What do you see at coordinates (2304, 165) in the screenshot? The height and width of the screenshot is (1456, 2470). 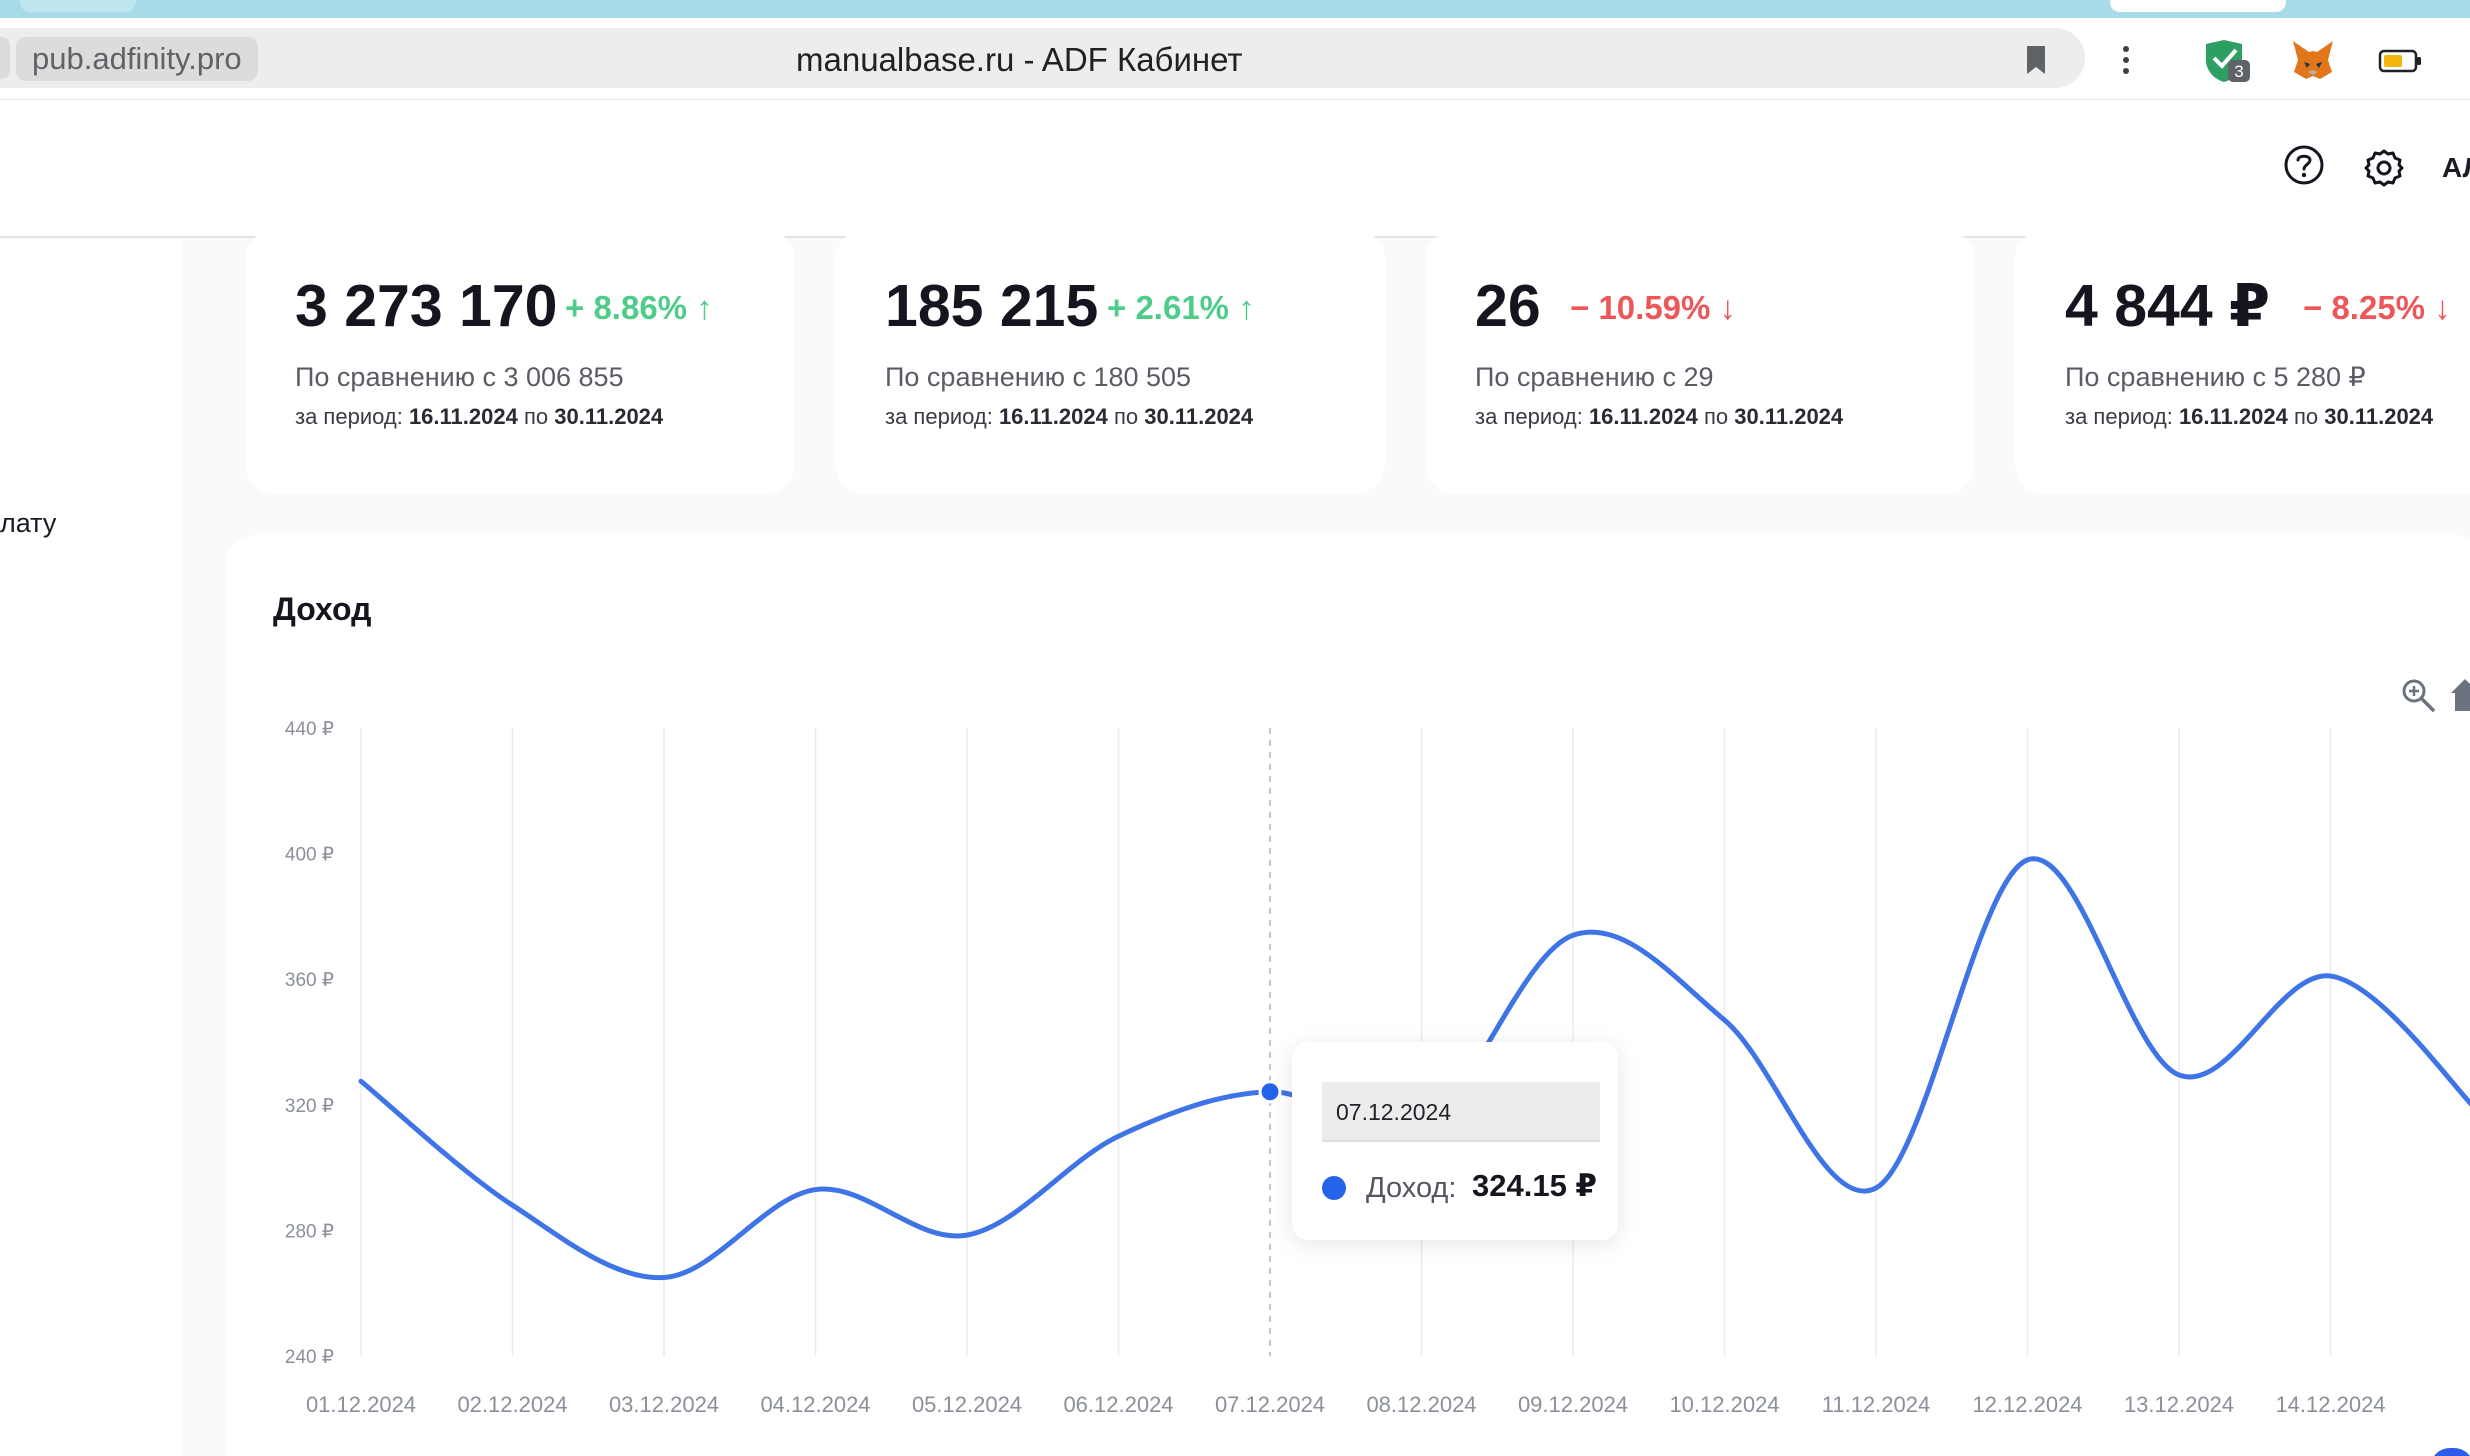 I see `help-icon` at bounding box center [2304, 165].